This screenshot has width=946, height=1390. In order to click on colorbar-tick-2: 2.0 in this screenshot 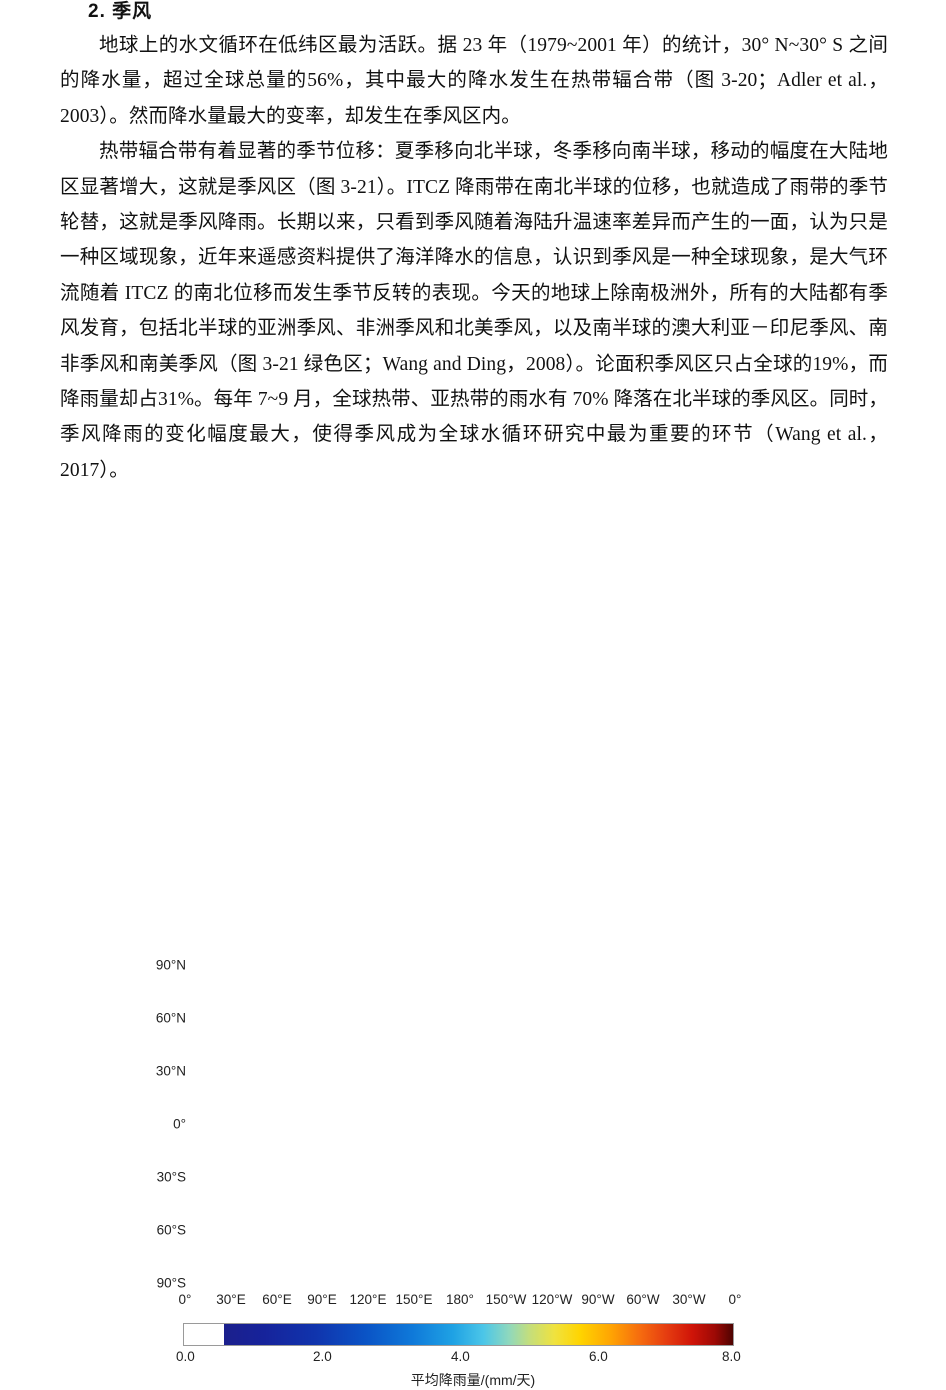, I will do `click(322, 1356)`.